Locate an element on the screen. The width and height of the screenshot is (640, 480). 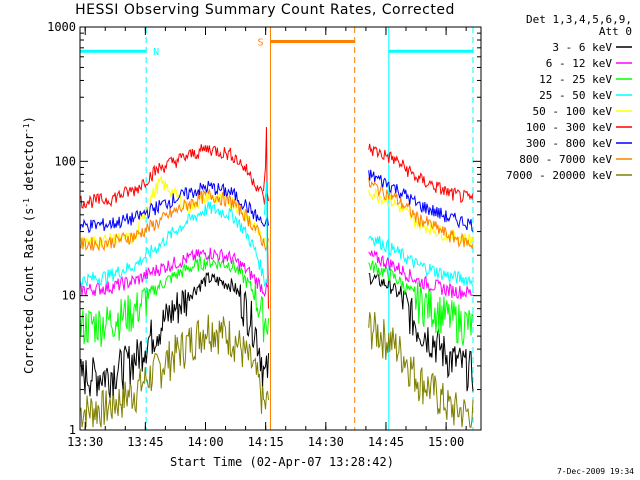
x-tick-label: 14:30 is located at coordinates (326, 442).